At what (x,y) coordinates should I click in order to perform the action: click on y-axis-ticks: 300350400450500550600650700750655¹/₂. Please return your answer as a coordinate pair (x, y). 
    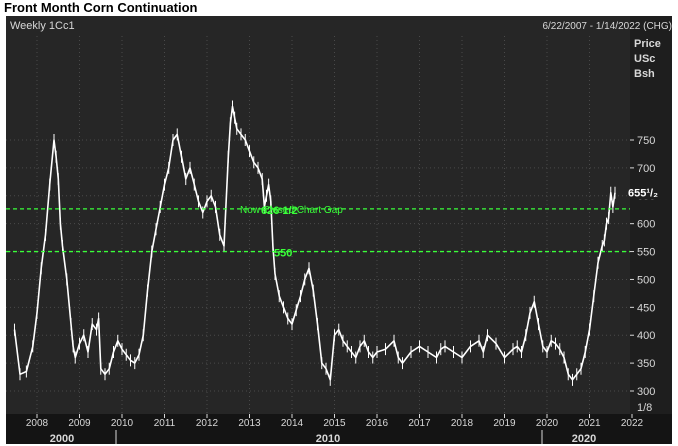
    Looking at the image, I should click on (644, 266).